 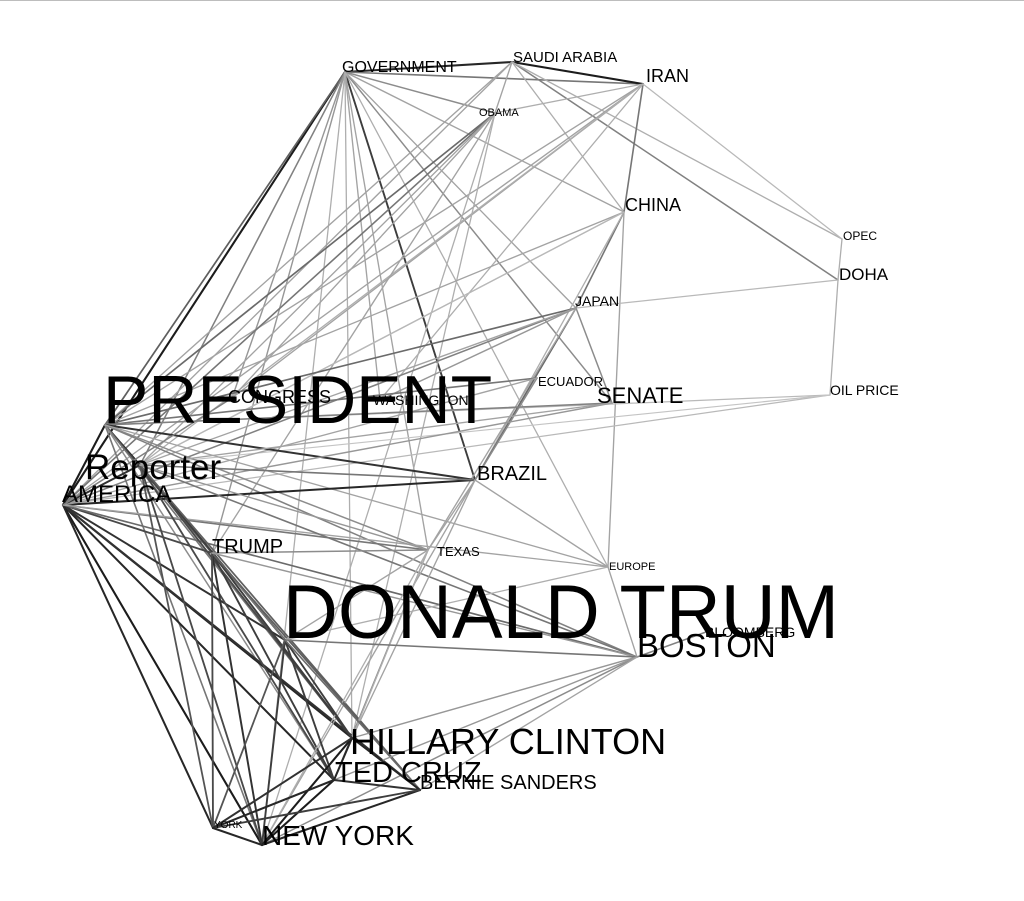 I want to click on edge-government-china, so click(x=484, y=142).